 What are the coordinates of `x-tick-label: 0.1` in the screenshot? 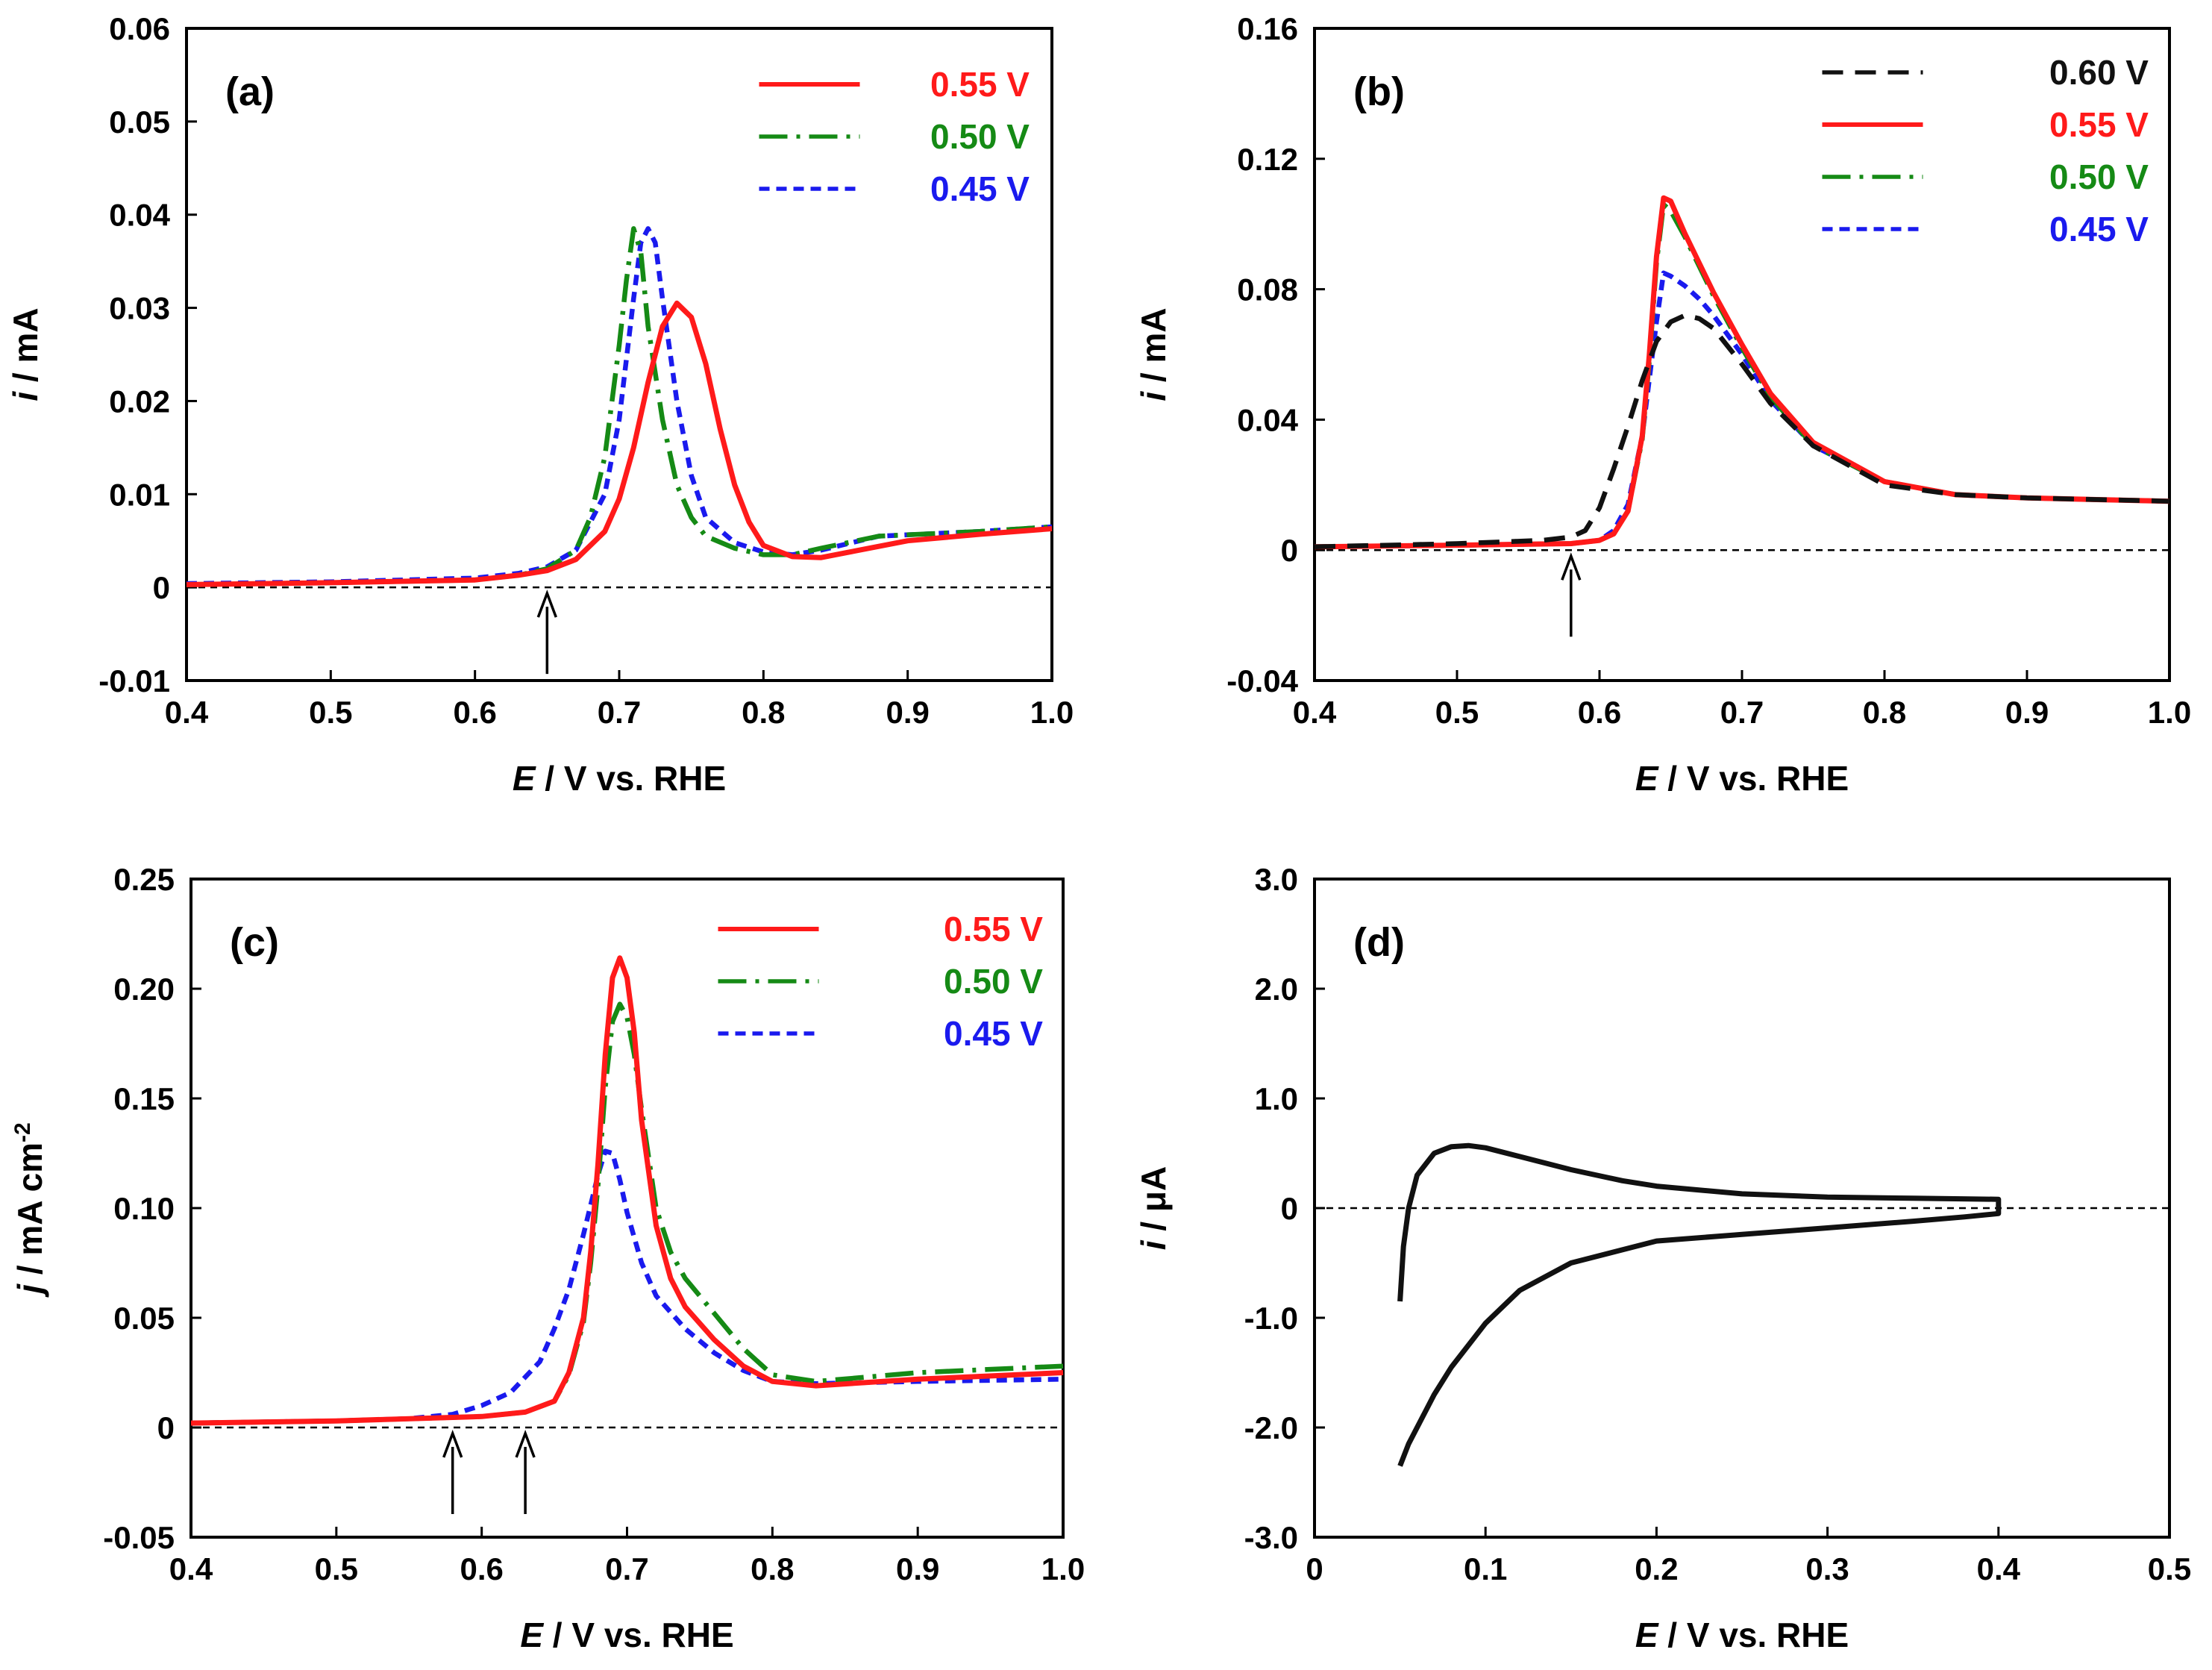 It's located at (1485, 1568).